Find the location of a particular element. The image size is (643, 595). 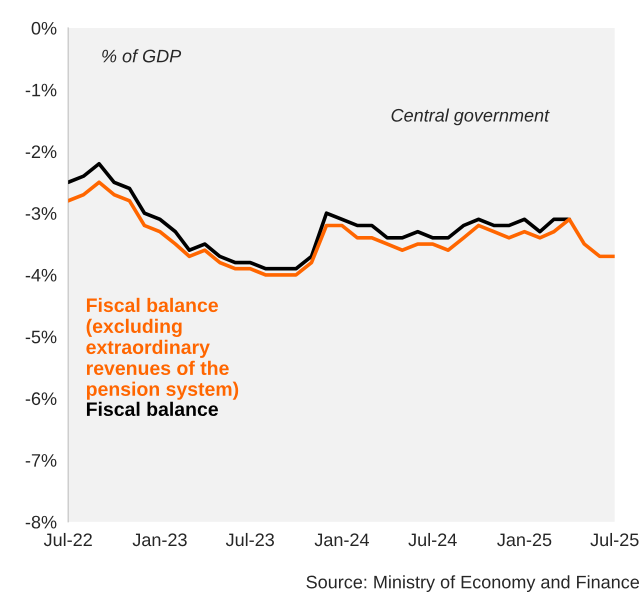

y-tick-label: -5% is located at coordinates (41, 337).